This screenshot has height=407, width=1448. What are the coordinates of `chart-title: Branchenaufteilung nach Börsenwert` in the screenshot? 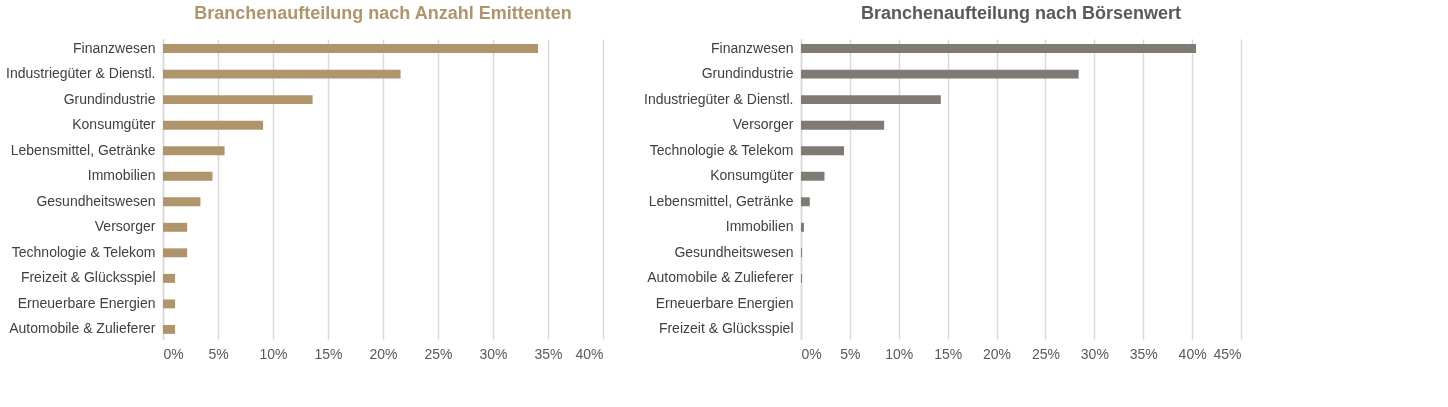 It's located at (1021, 13).